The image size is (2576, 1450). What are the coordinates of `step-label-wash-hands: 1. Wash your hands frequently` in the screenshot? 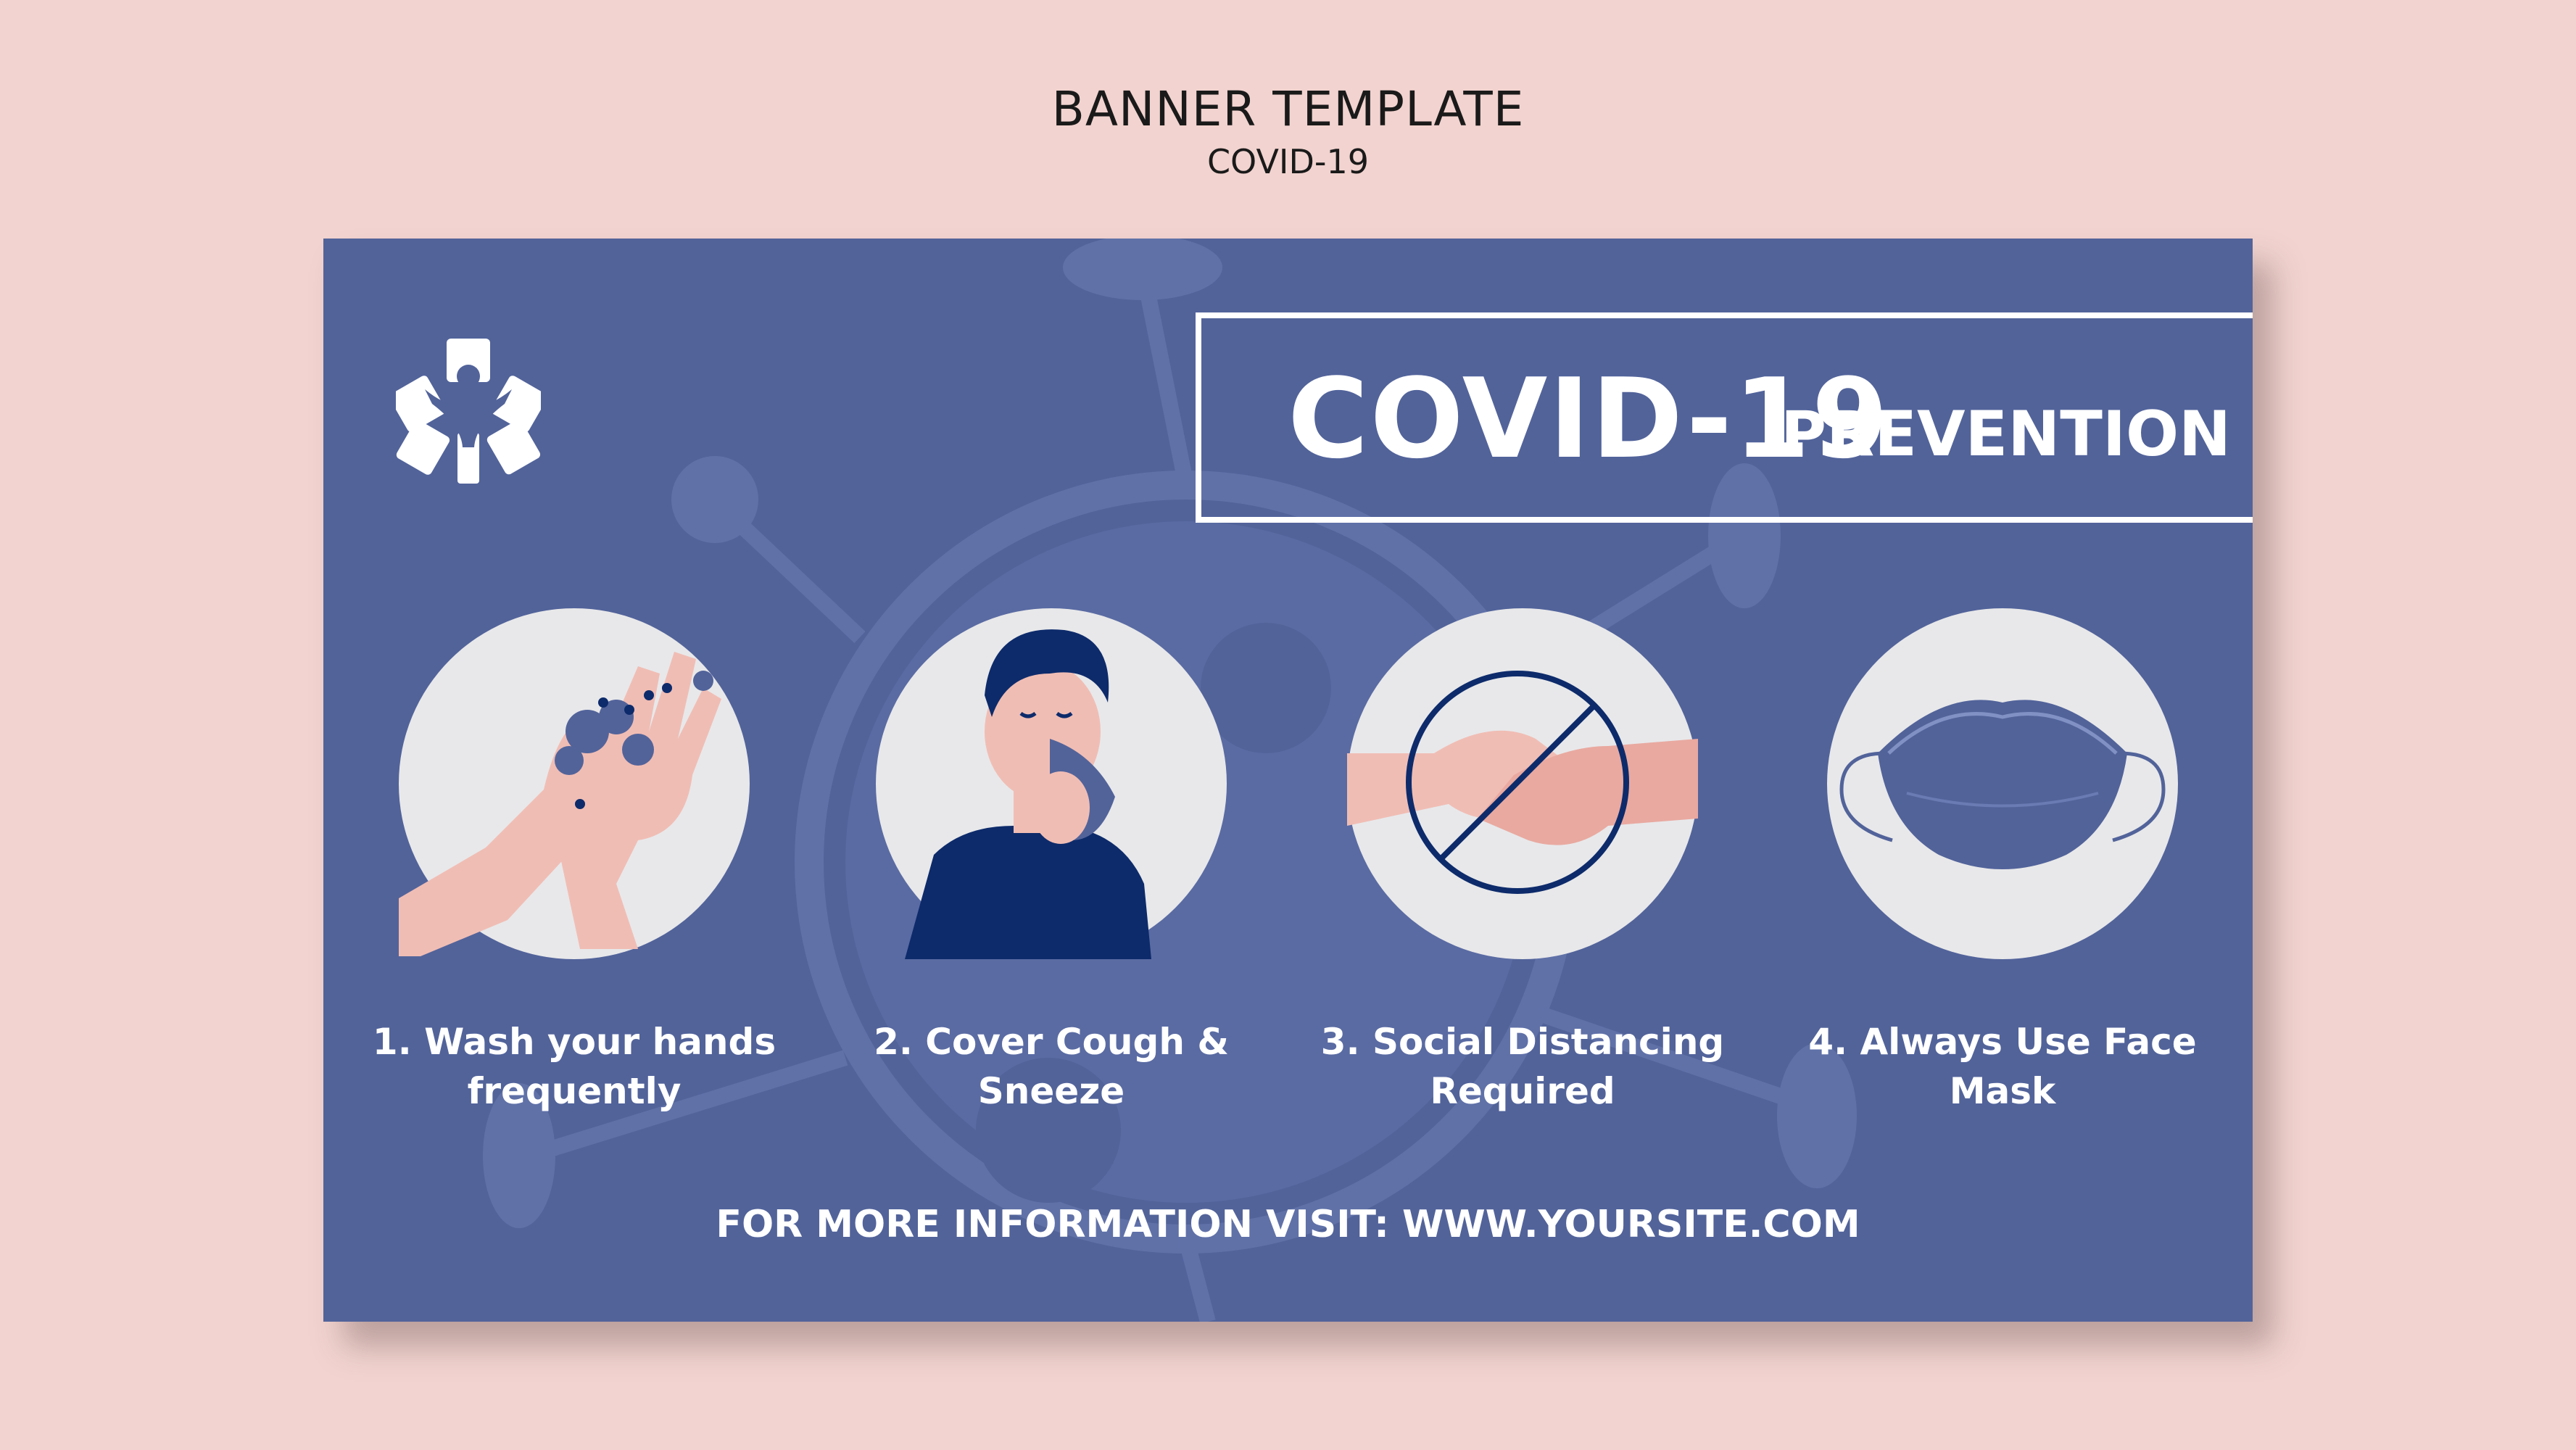 It's located at (574, 1066).